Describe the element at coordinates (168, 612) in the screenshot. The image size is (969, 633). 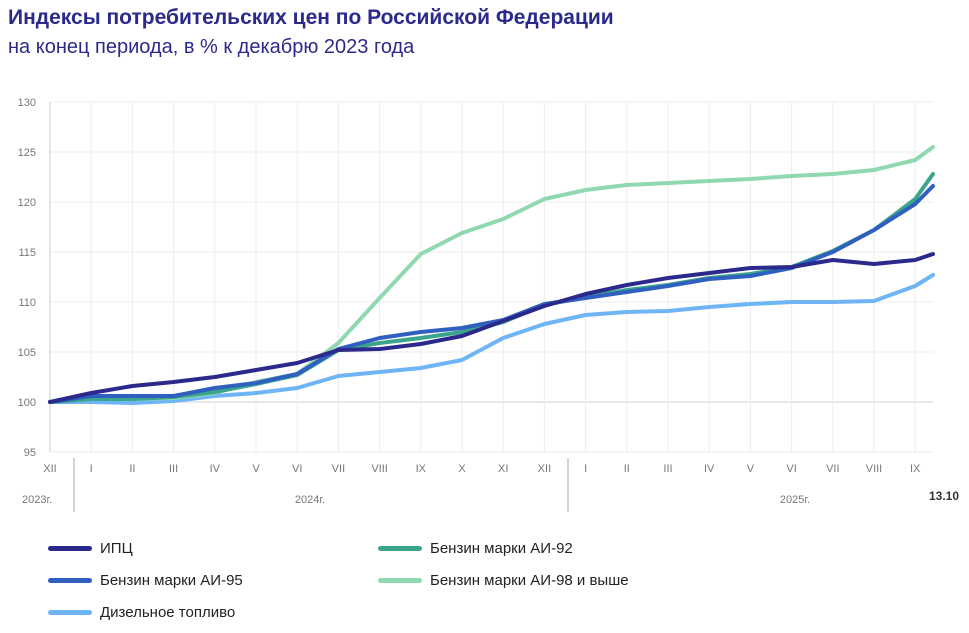
I see `legend-label: Дизельное топливо` at that location.